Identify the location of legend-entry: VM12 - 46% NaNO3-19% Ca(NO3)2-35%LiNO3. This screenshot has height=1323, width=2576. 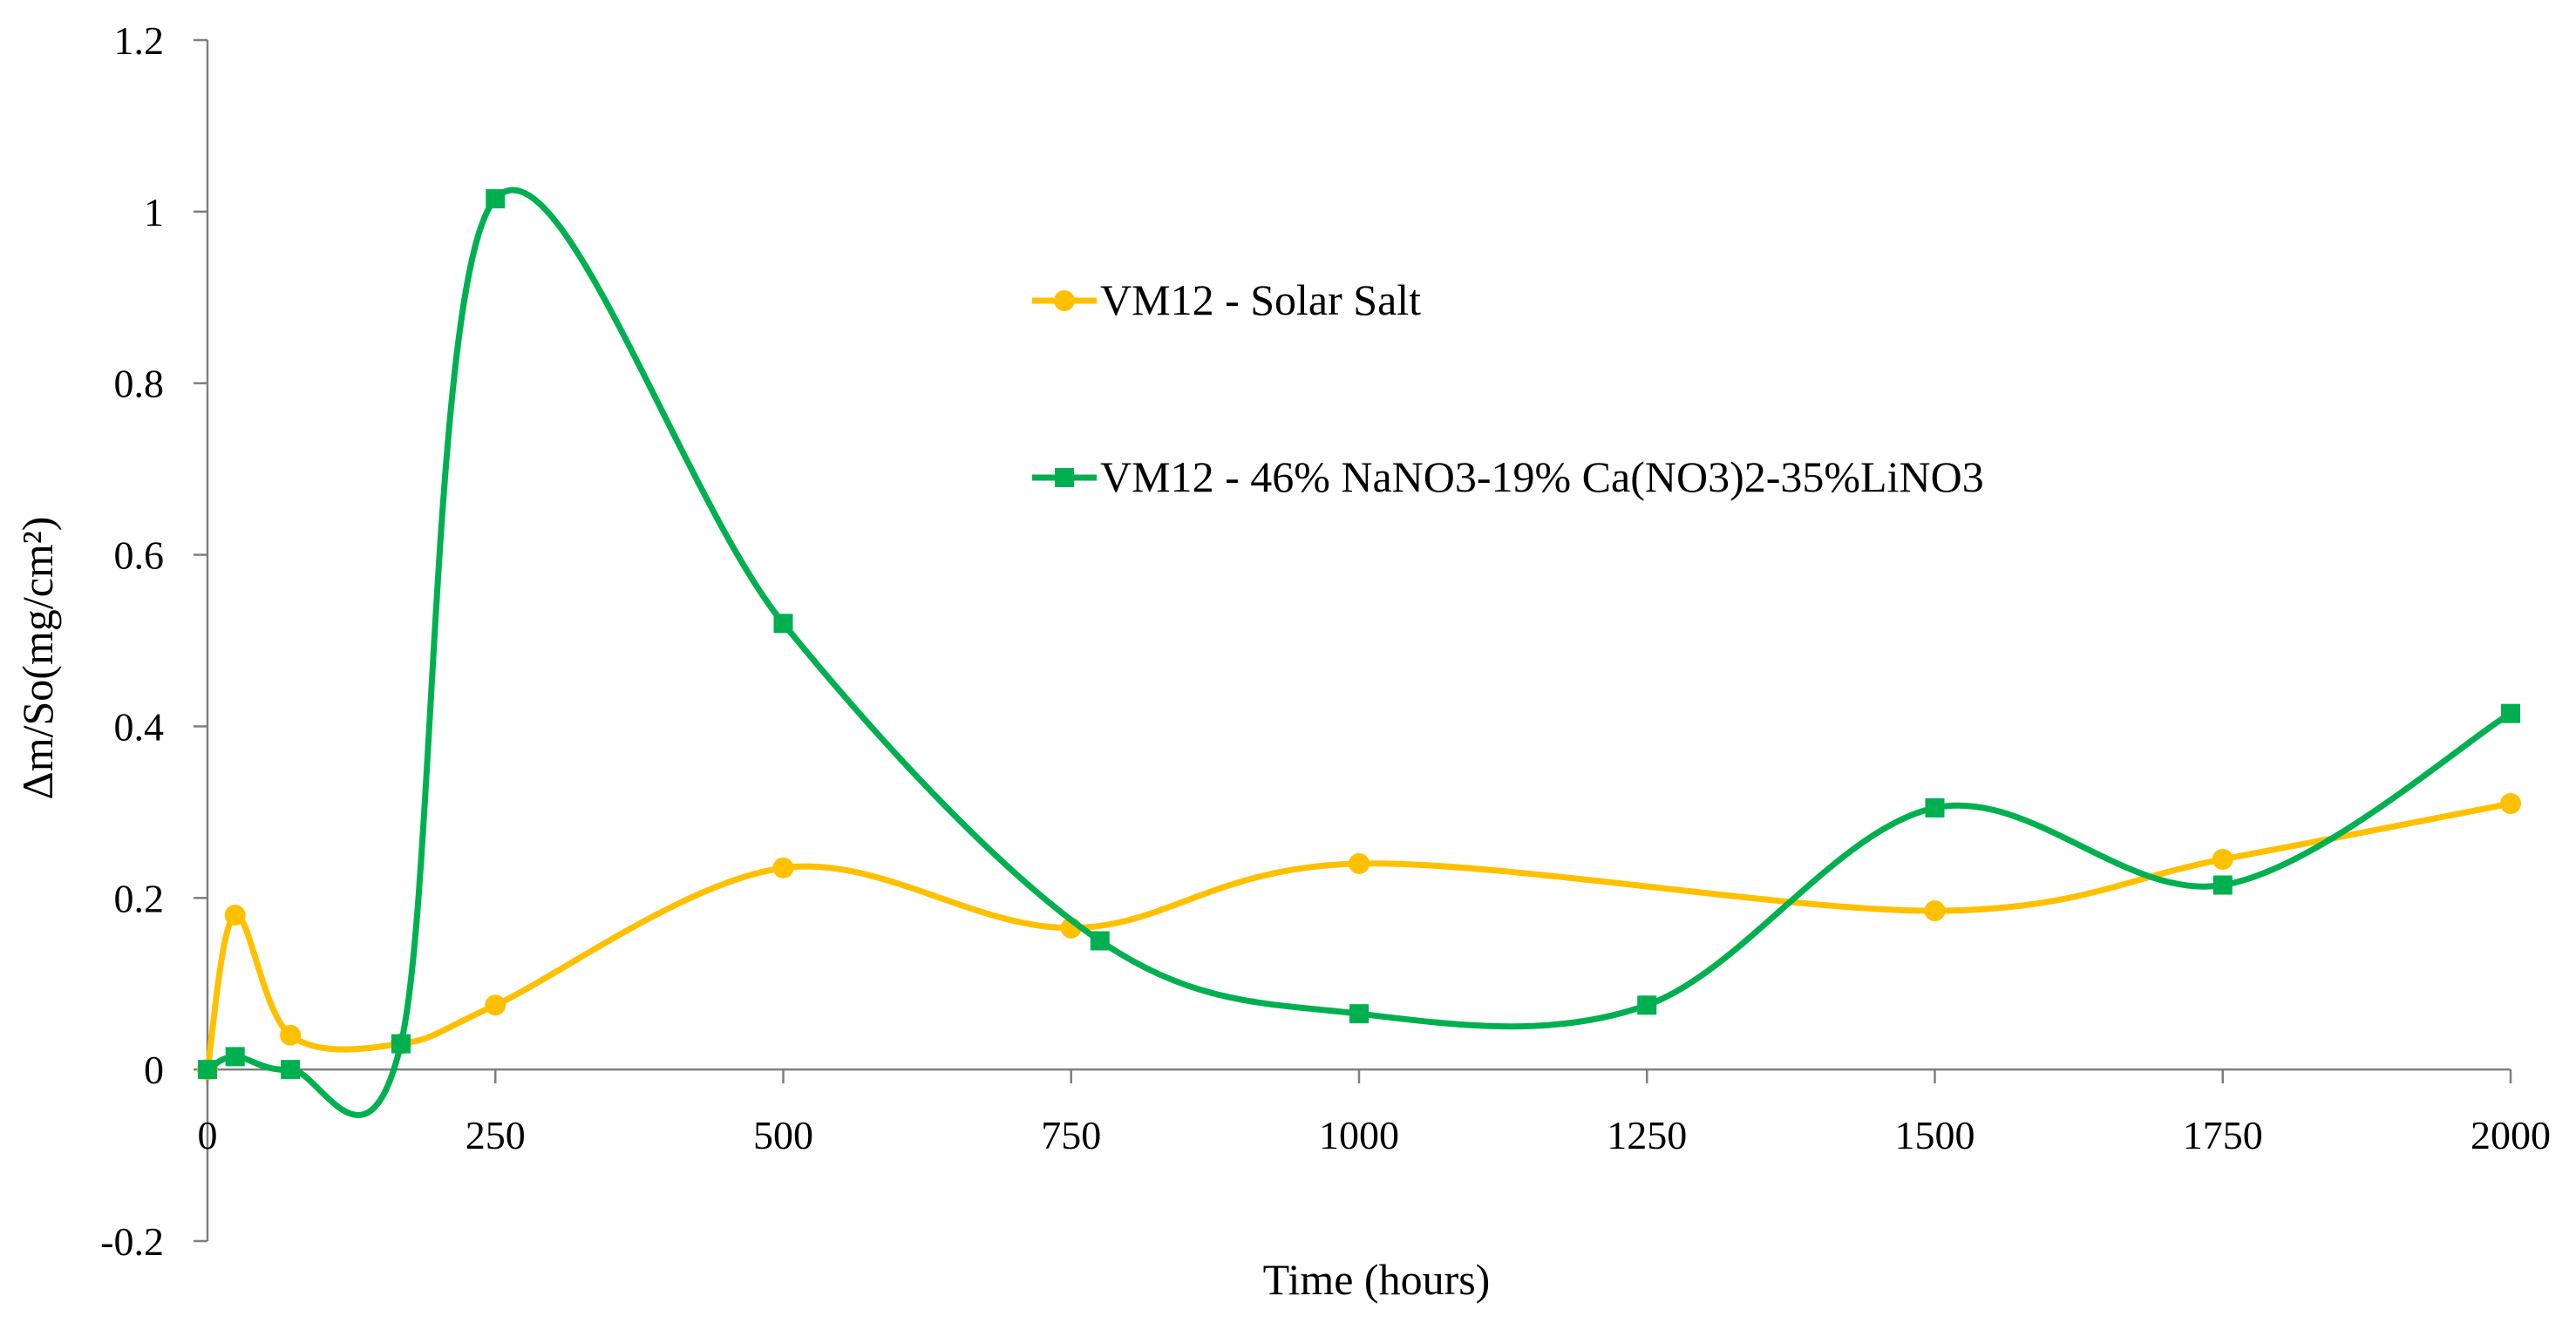
(1508, 477).